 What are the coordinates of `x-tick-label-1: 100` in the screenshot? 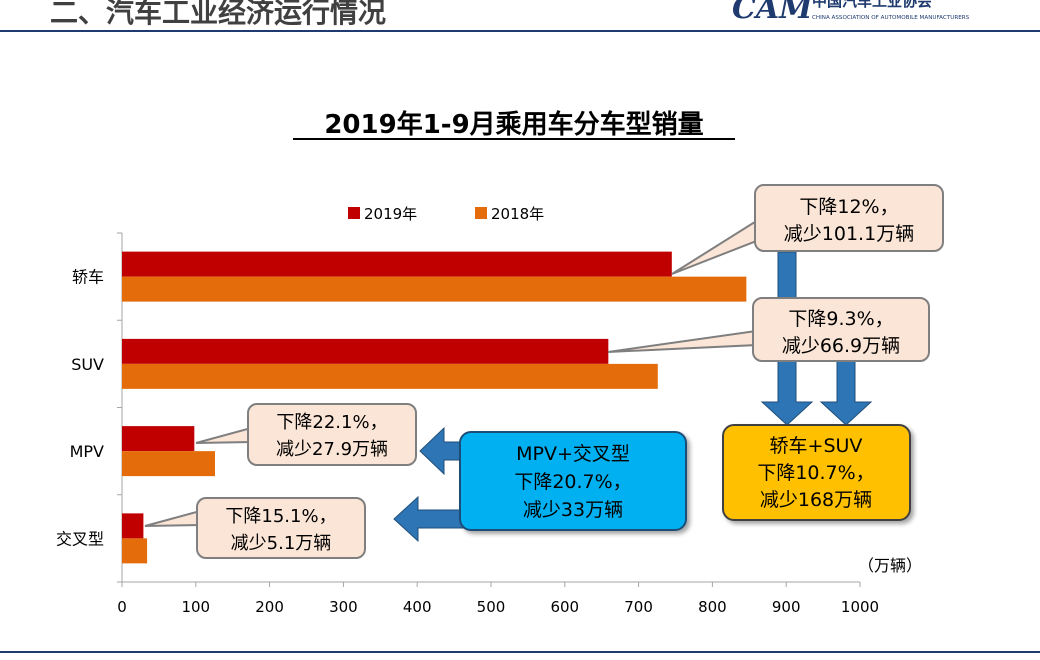 It's located at (195, 607).